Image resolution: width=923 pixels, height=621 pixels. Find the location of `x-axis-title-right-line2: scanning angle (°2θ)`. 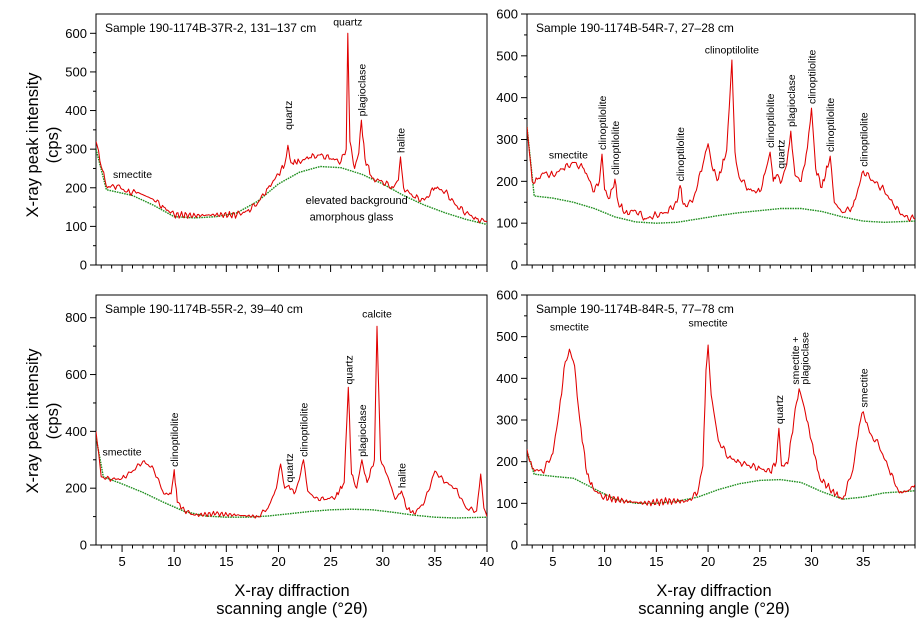

x-axis-title-right-line2: scanning angle (°2θ) is located at coordinates (714, 609).